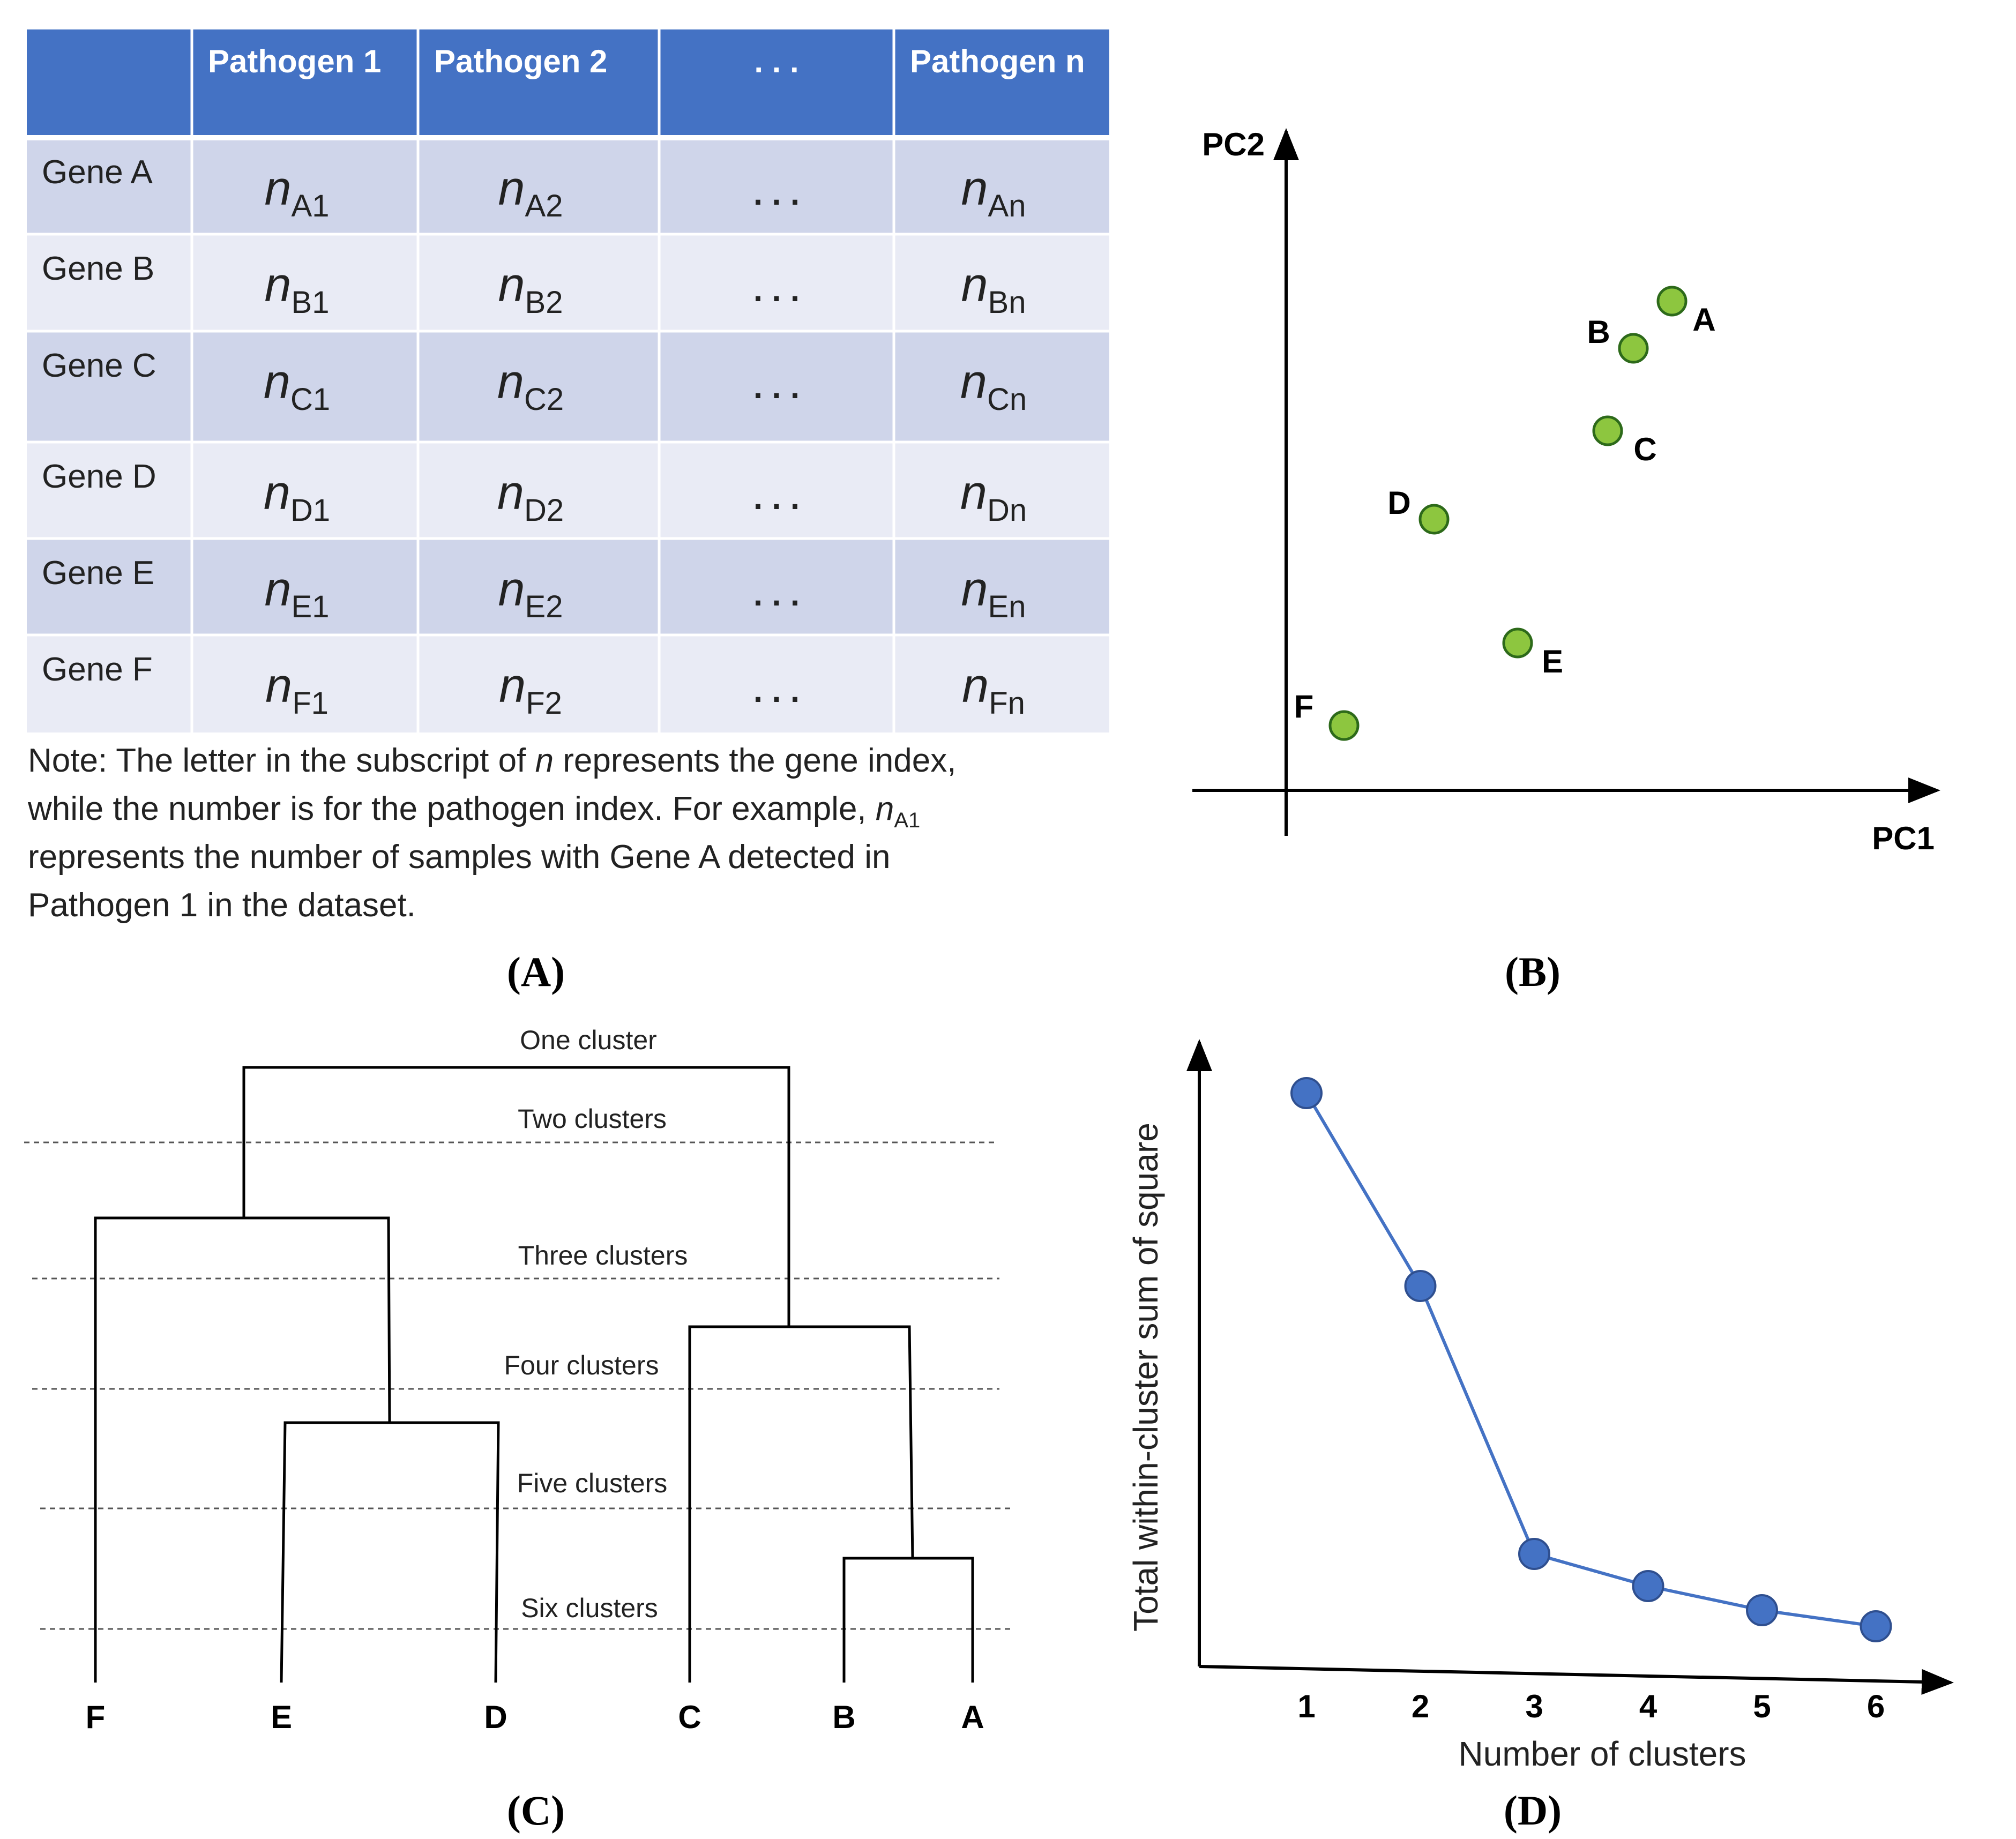 This screenshot has height=1839, width=2016. Describe the element at coordinates (1304, 706) in the screenshot. I see `pca-point-label: F` at that location.